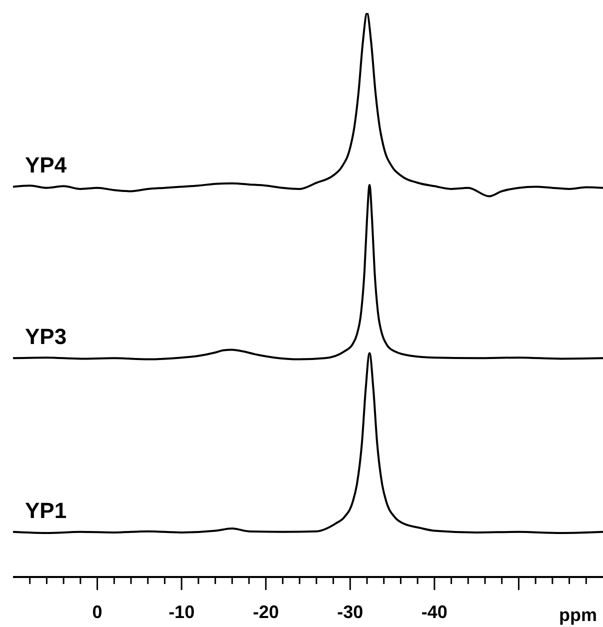 The width and height of the screenshot is (603, 627). I want to click on x-tick-label: -10, so click(181, 612).